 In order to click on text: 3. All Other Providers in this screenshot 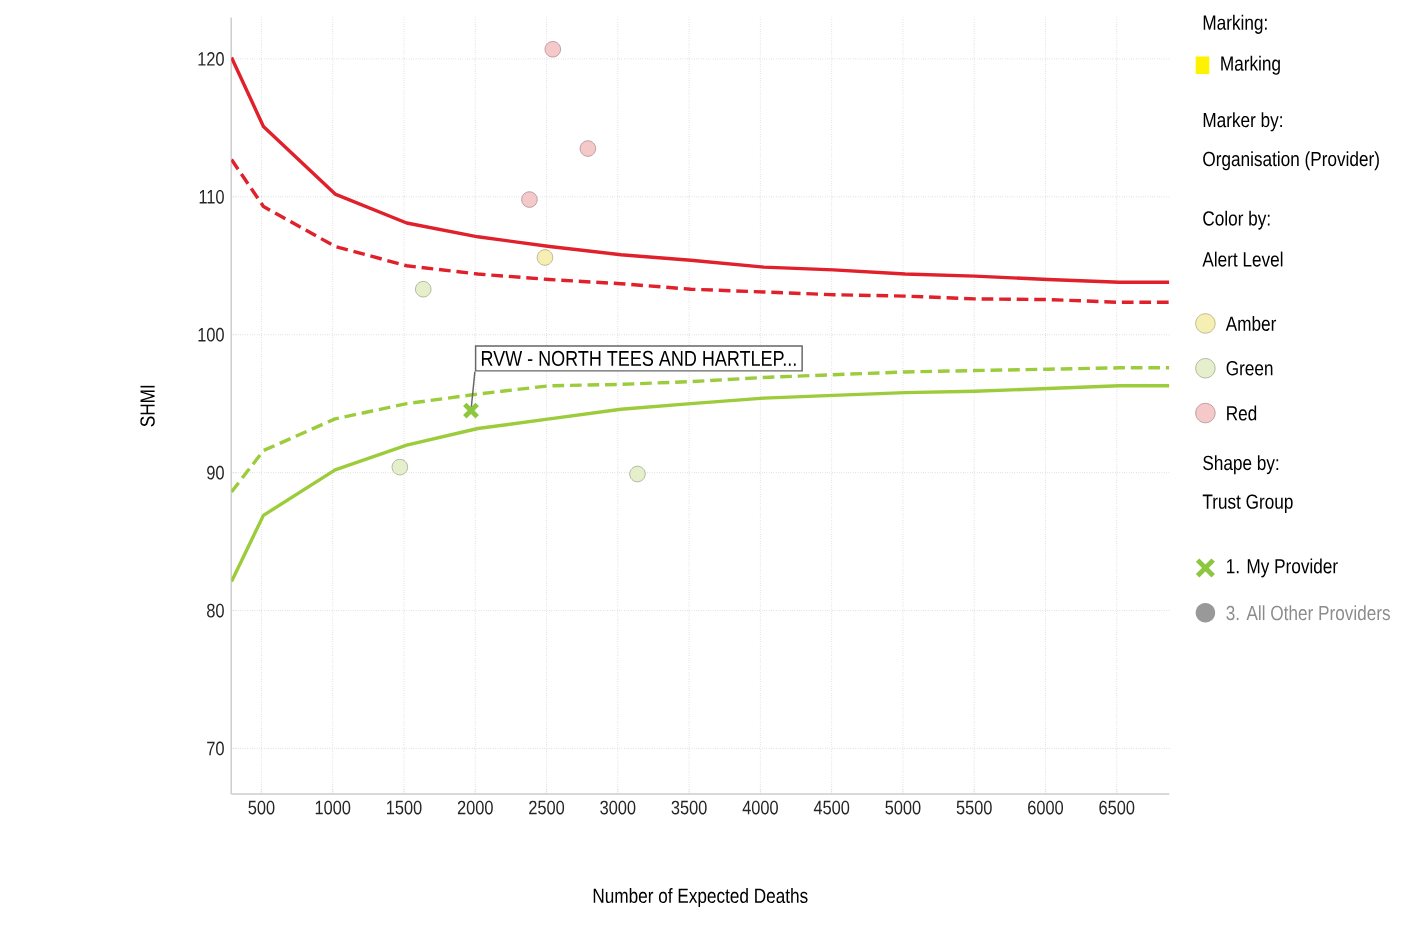, I will do `click(1308, 613)`.